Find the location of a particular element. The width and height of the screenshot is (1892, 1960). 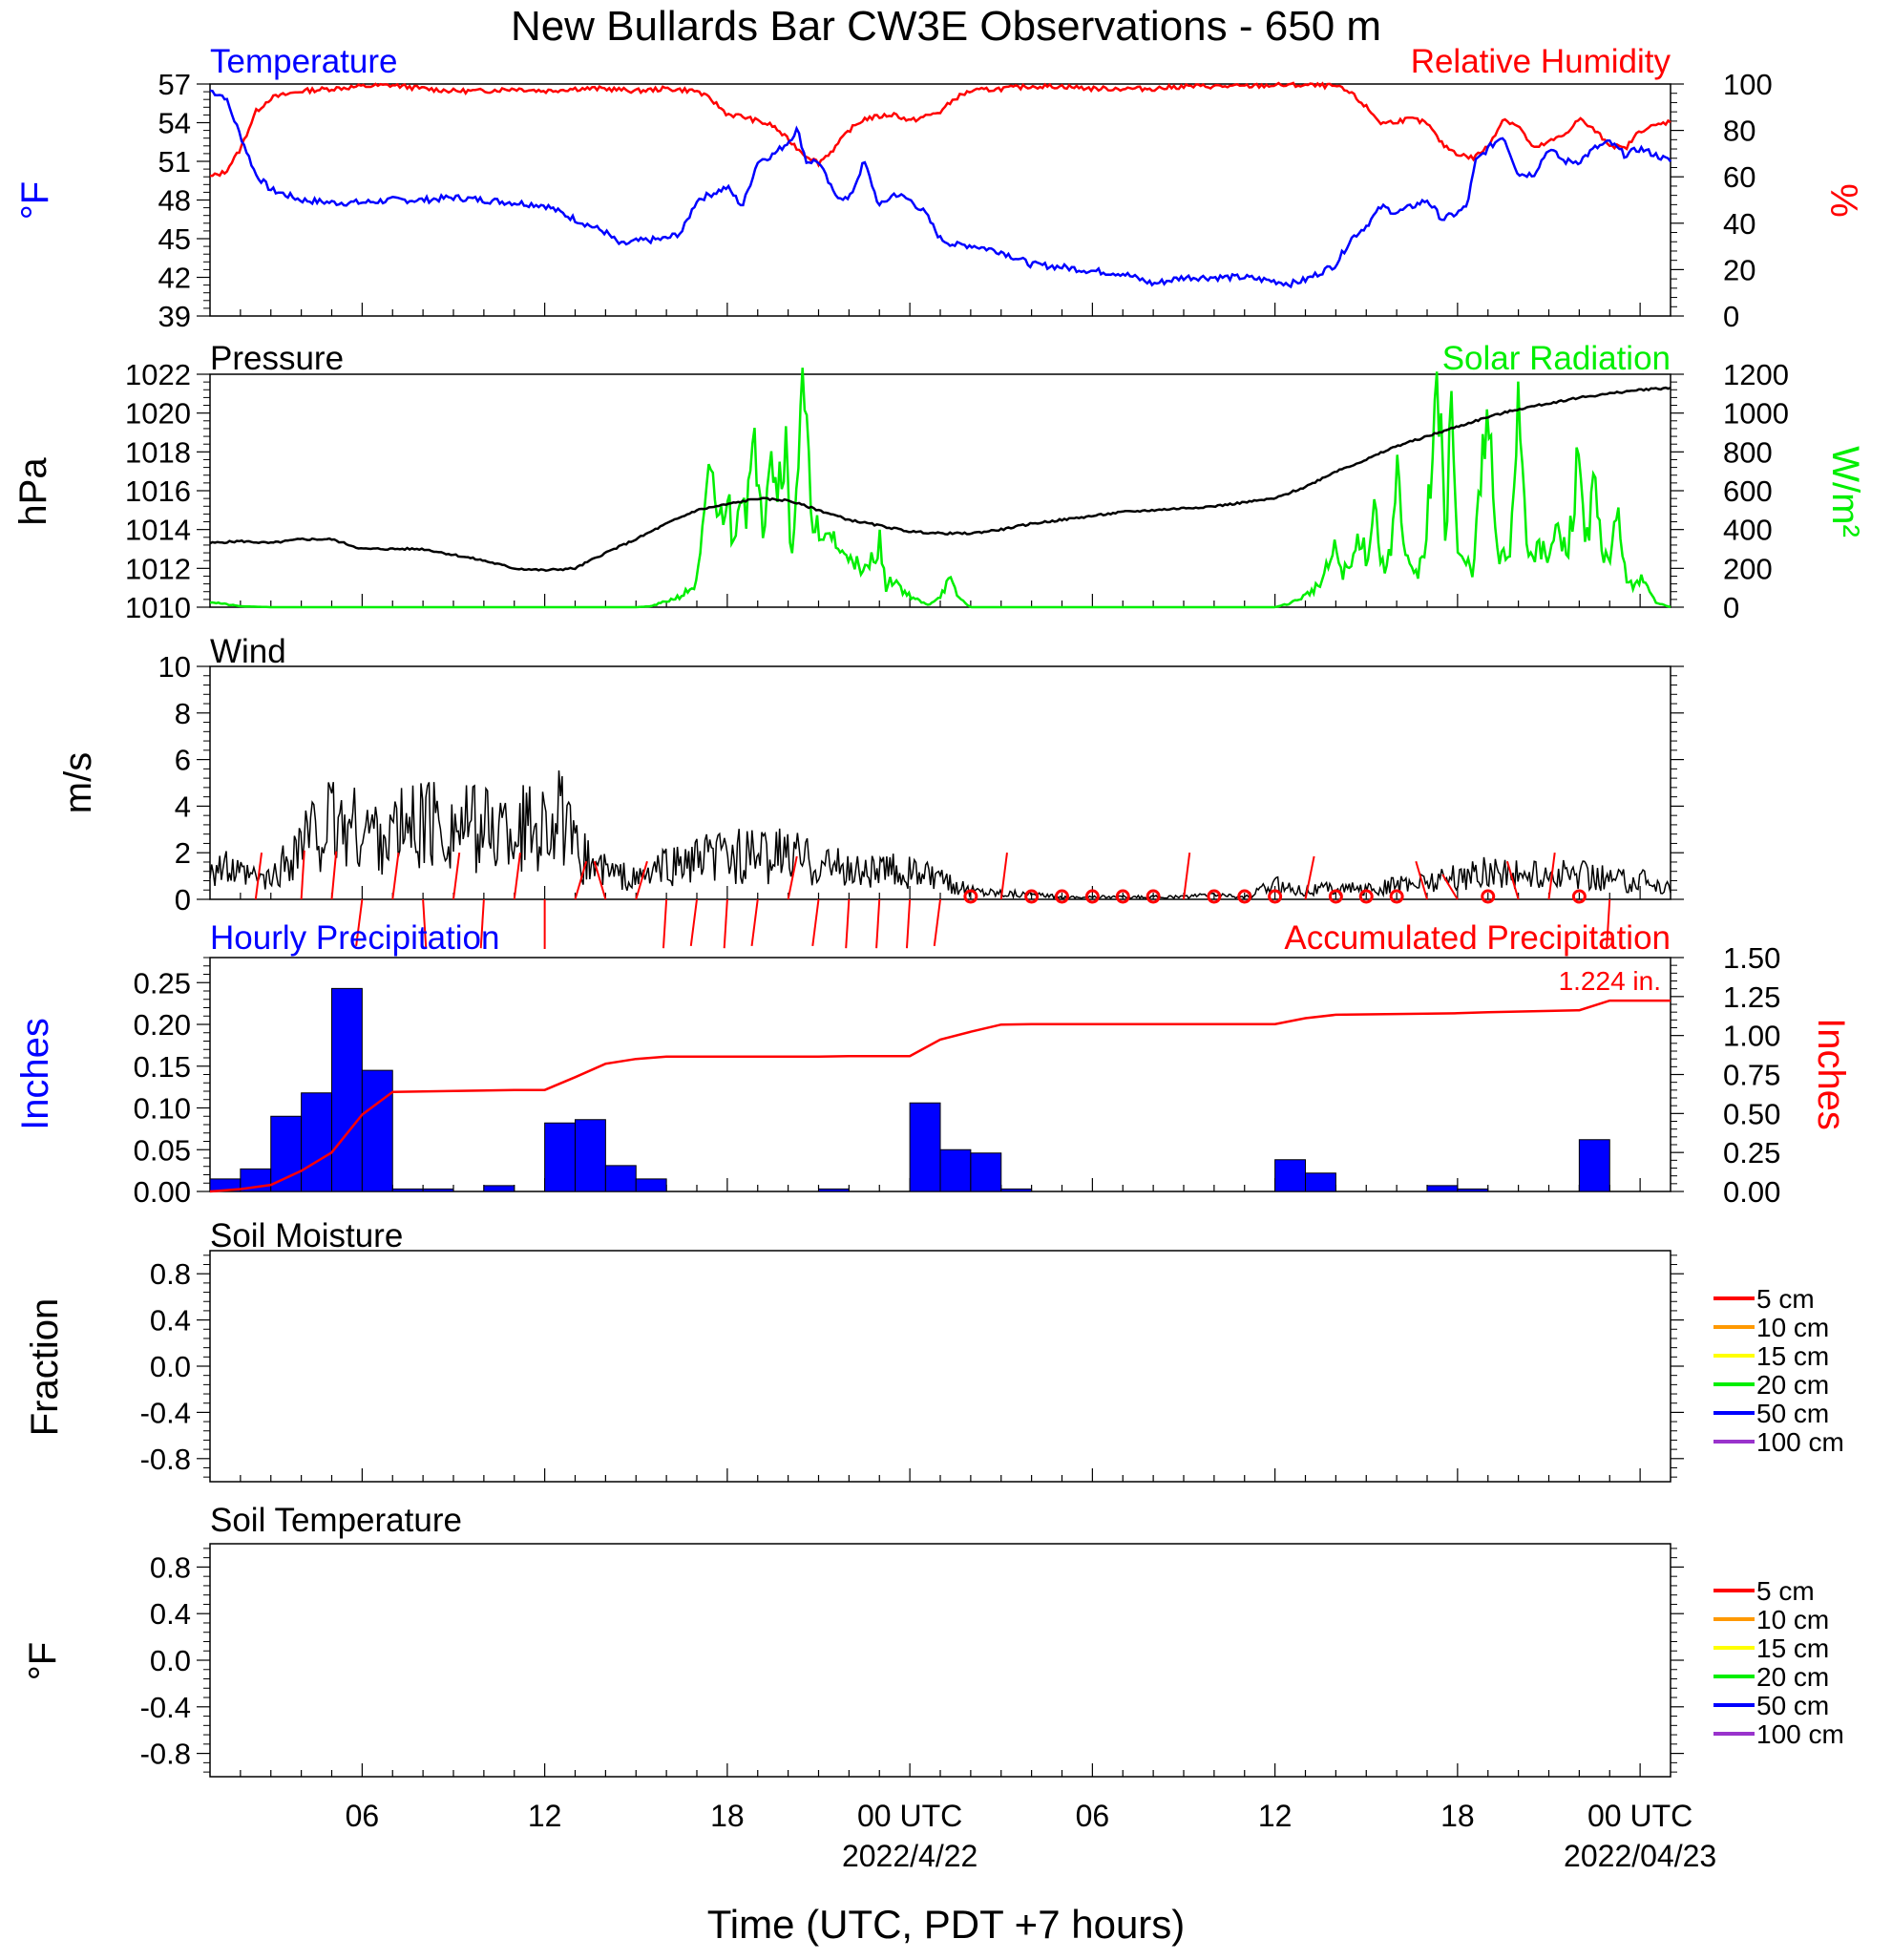

x-tick-date: 2022/4/22 is located at coordinates (910, 1856).